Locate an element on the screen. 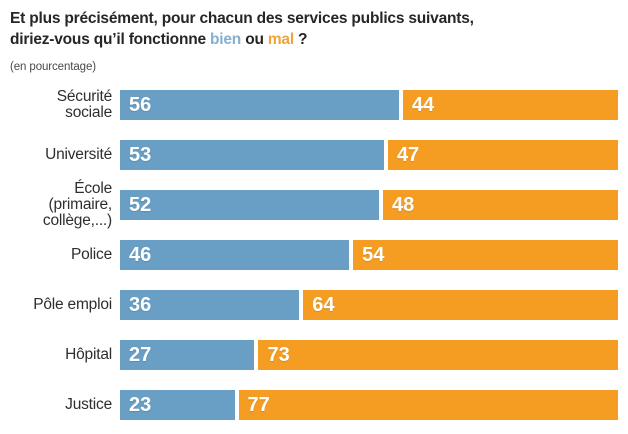 This screenshot has width=628, height=434. mal-value-label: 54 is located at coordinates (373, 254).